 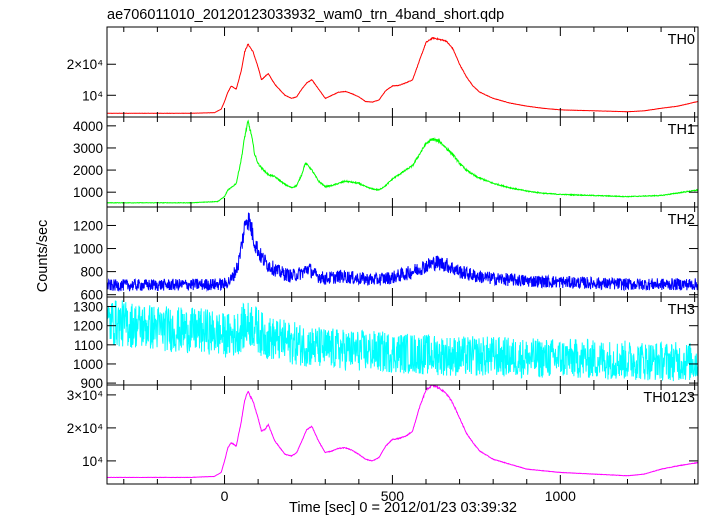 I want to click on panel-label: TH1, so click(x=681, y=130).